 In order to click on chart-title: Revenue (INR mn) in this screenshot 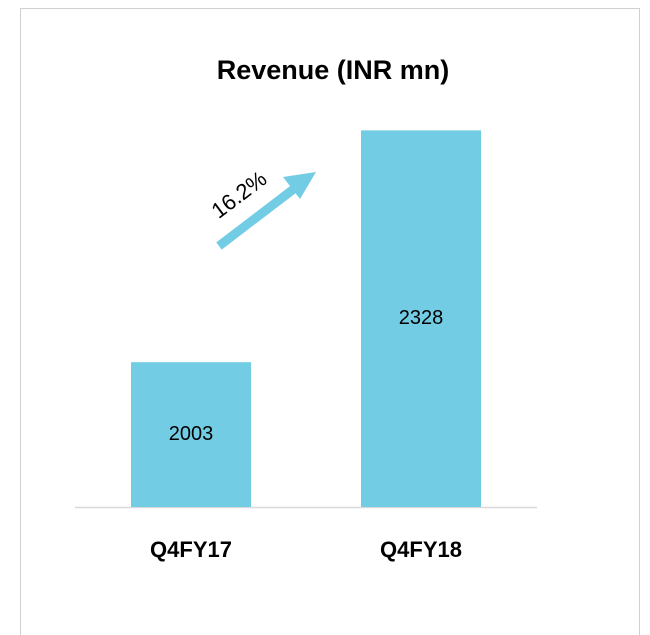, I will do `click(333, 70)`.